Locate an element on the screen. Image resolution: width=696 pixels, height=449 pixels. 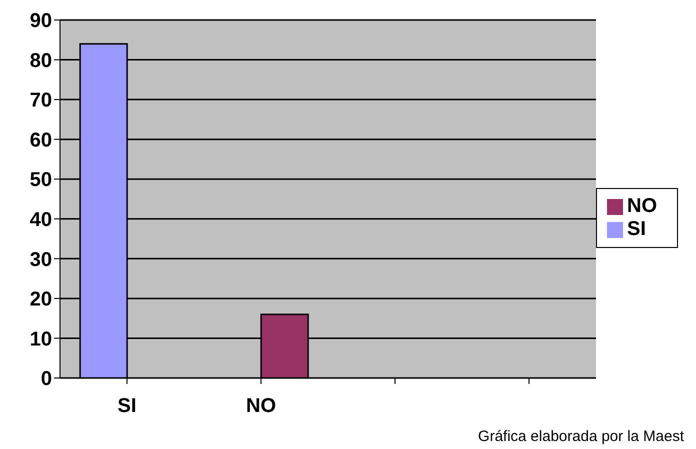
text: Gráfica elaborada por la Maest is located at coordinates (581, 436).